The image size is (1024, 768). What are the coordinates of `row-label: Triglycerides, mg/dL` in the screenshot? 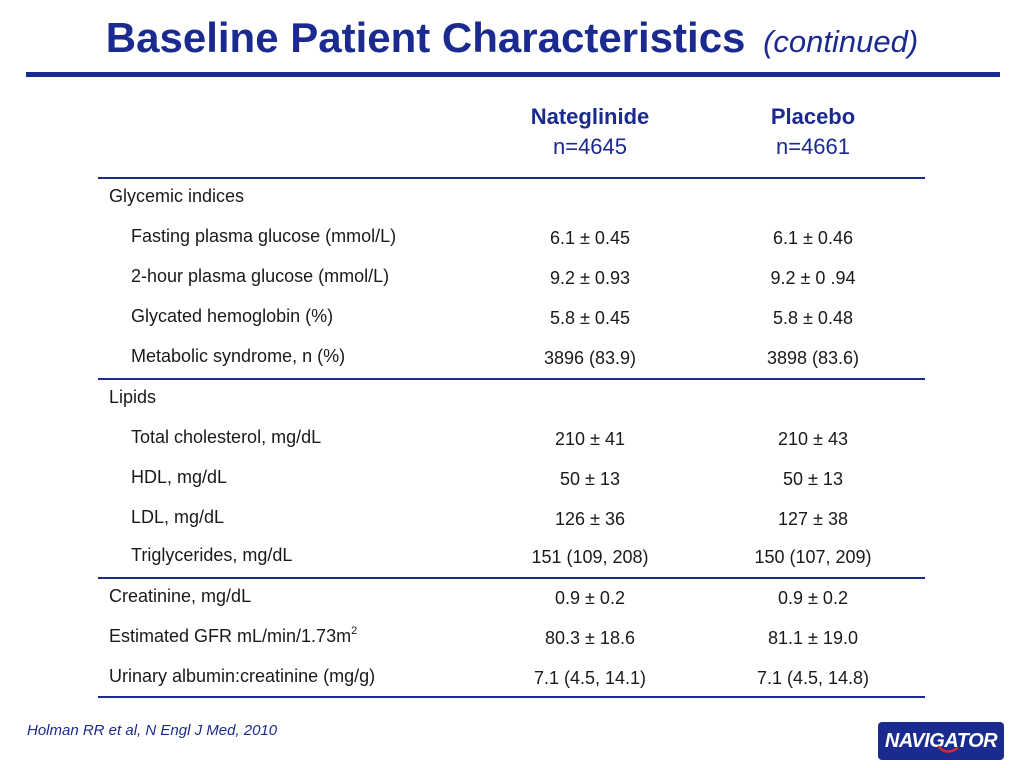 It's located at (212, 555).